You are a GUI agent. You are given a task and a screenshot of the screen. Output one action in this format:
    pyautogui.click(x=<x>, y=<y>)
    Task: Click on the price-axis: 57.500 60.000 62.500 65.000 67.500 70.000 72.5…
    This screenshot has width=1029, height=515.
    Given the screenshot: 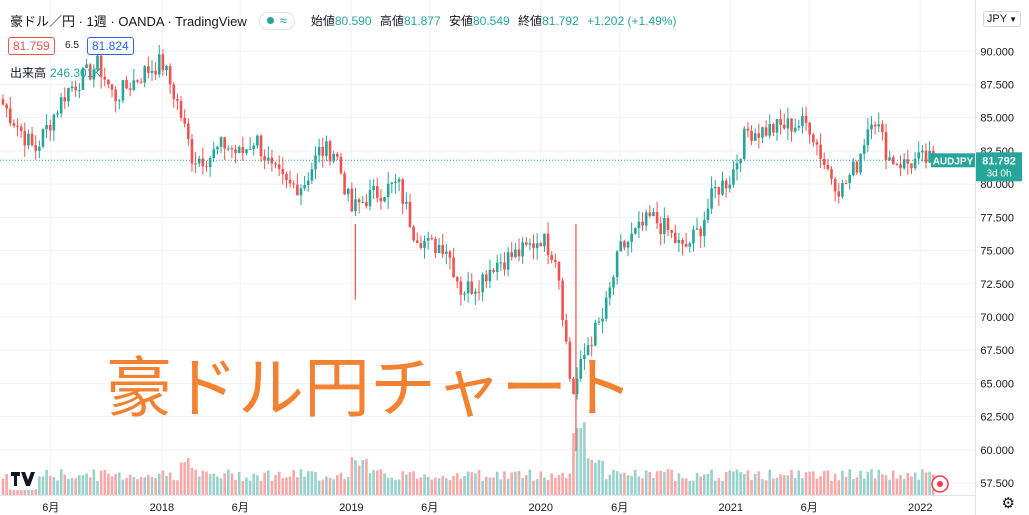 What is the action you would take?
    pyautogui.click(x=976, y=257)
    